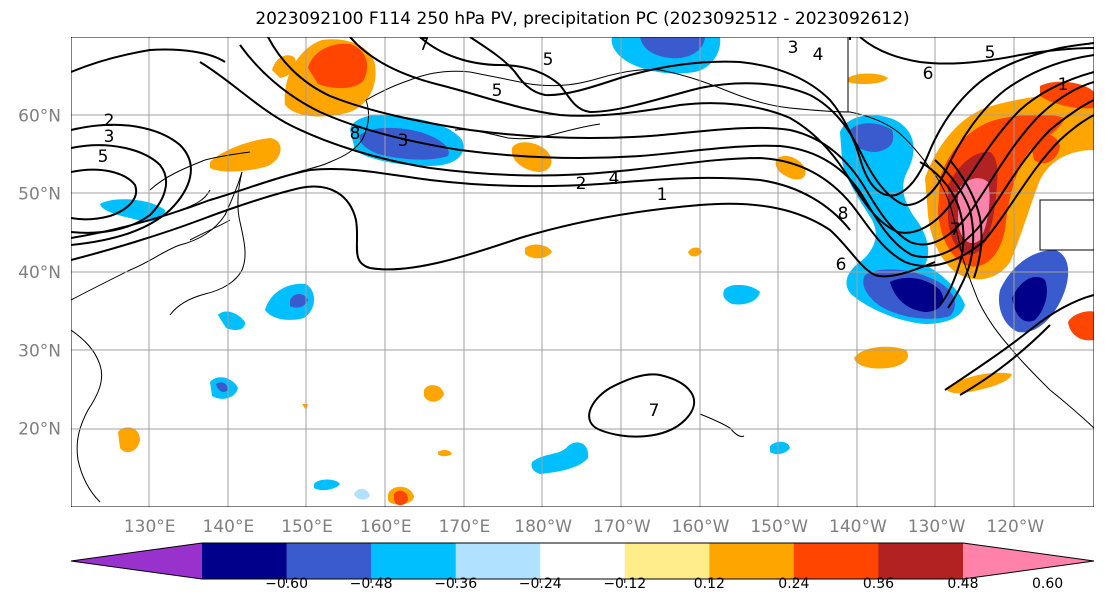 This screenshot has width=1105, height=601. What do you see at coordinates (1015, 527) in the screenshot?
I see `longitude-label: 120°W` at bounding box center [1015, 527].